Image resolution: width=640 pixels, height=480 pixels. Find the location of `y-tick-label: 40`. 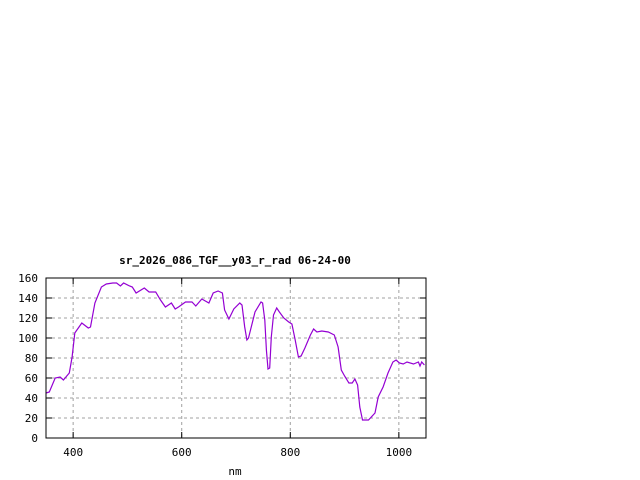

y-tick-label: 40 is located at coordinates (31, 398).